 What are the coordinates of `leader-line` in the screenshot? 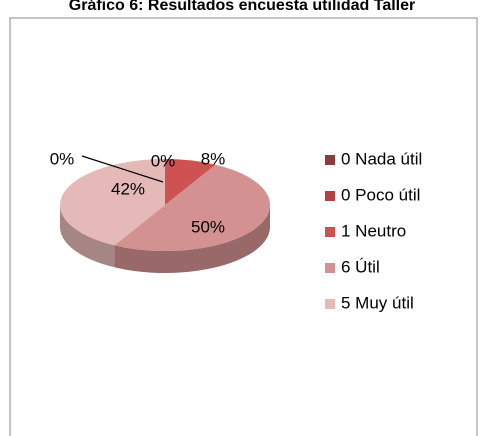 It's located at (122, 169).